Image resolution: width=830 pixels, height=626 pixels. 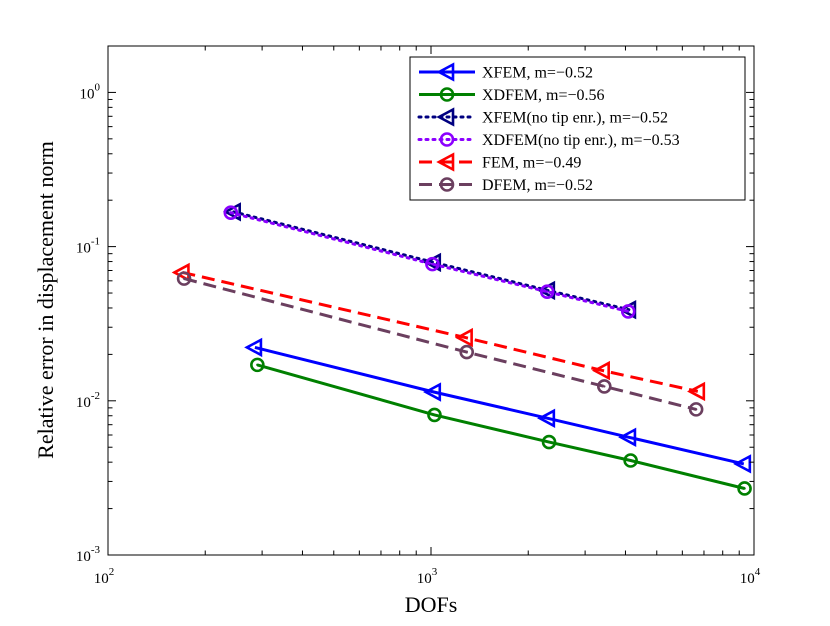 What do you see at coordinates (543, 95) in the screenshot?
I see `legend-label: XDFEM, m=−0.56` at bounding box center [543, 95].